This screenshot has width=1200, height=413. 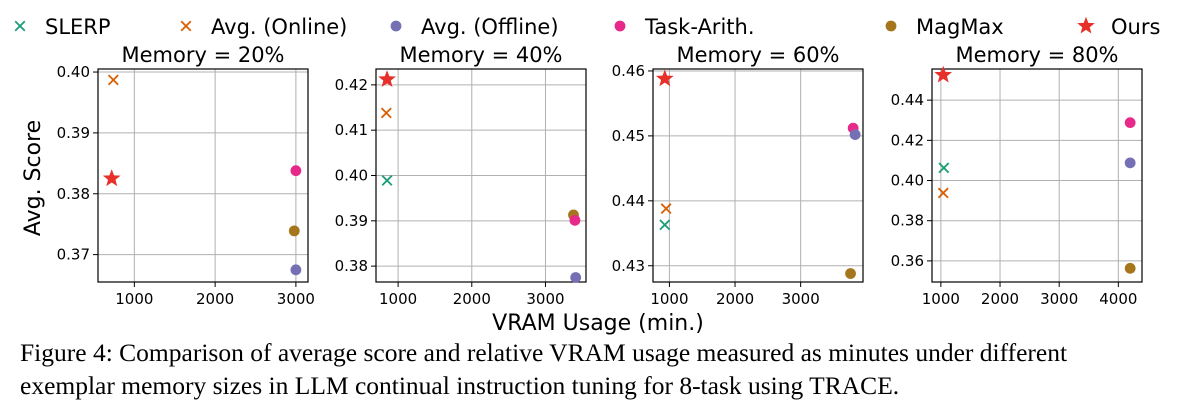 What do you see at coordinates (186, 26) in the screenshot?
I see `legend-marker-avg-online` at bounding box center [186, 26].